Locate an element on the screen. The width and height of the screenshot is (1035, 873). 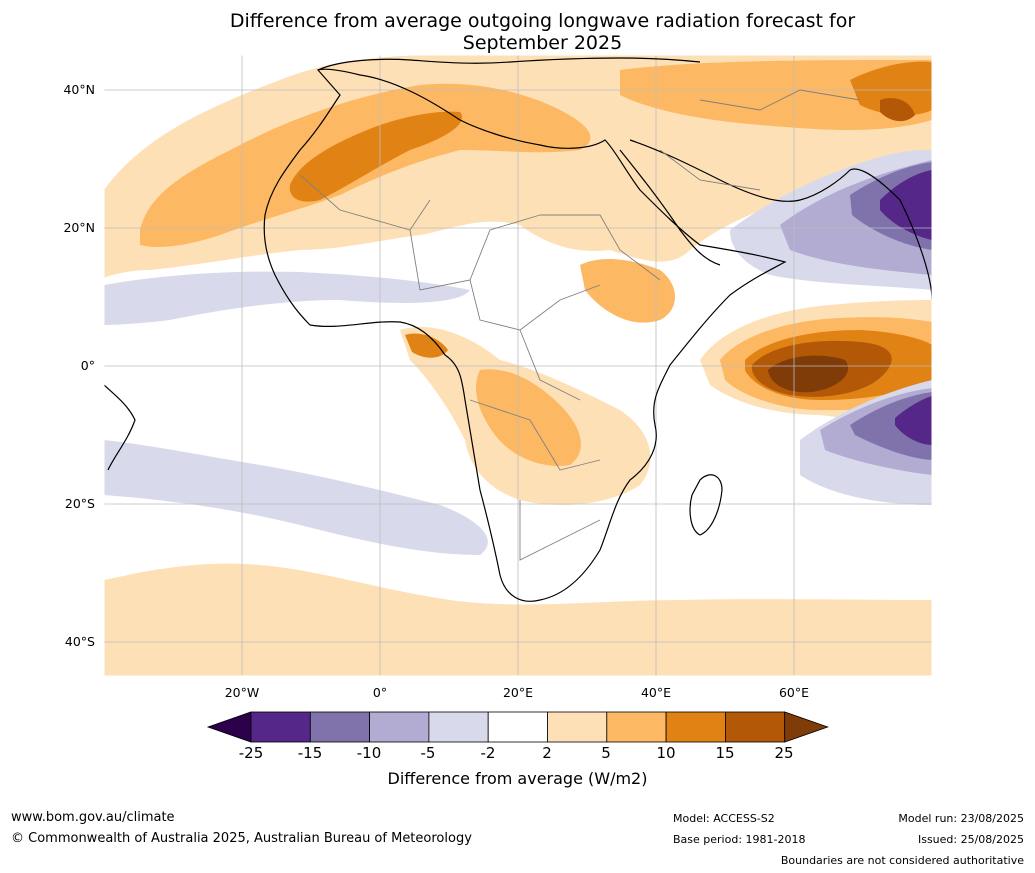
arabia-coastline is located at coordinates (780, 220).